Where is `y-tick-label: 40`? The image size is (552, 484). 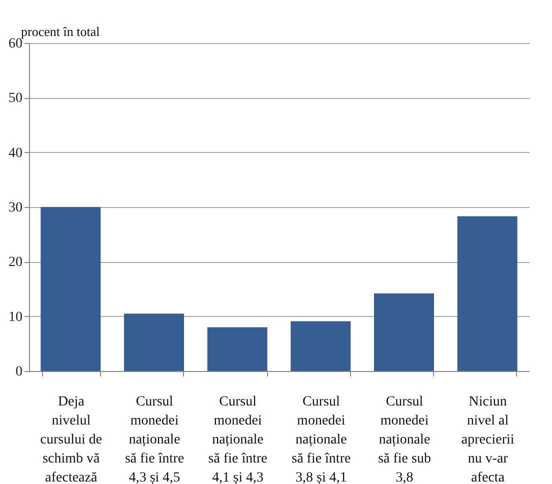
y-tick-label: 40 is located at coordinates (15, 153).